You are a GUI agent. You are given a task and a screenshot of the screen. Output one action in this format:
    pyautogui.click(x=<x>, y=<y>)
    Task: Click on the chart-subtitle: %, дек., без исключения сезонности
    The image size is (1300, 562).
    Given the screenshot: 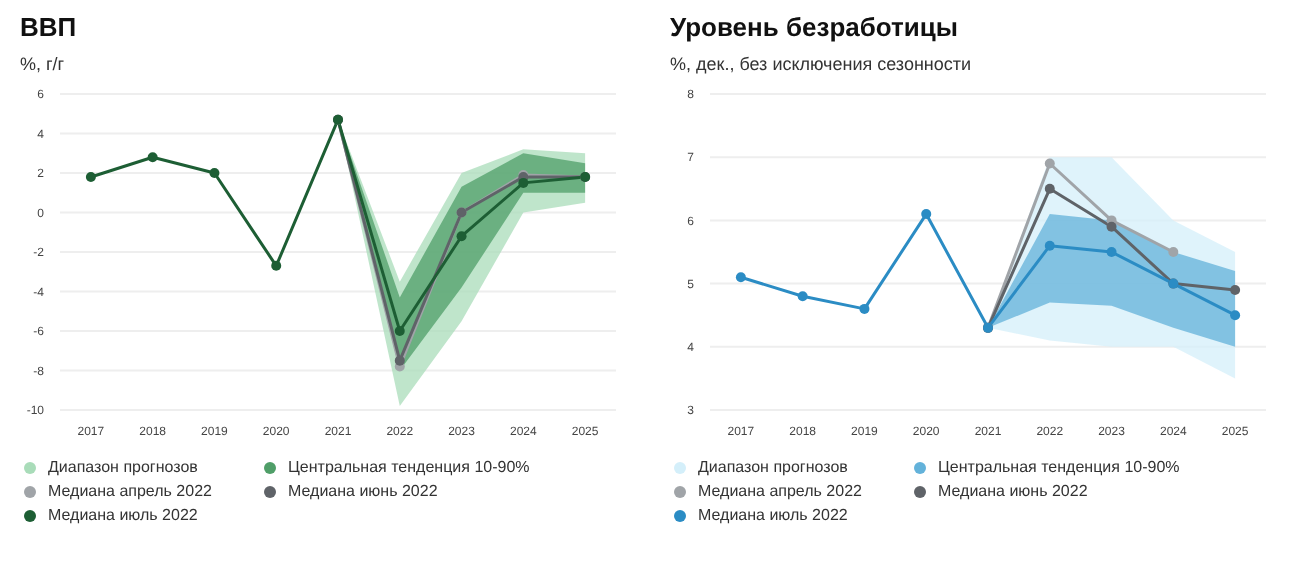 What is the action you would take?
    pyautogui.click(x=821, y=63)
    